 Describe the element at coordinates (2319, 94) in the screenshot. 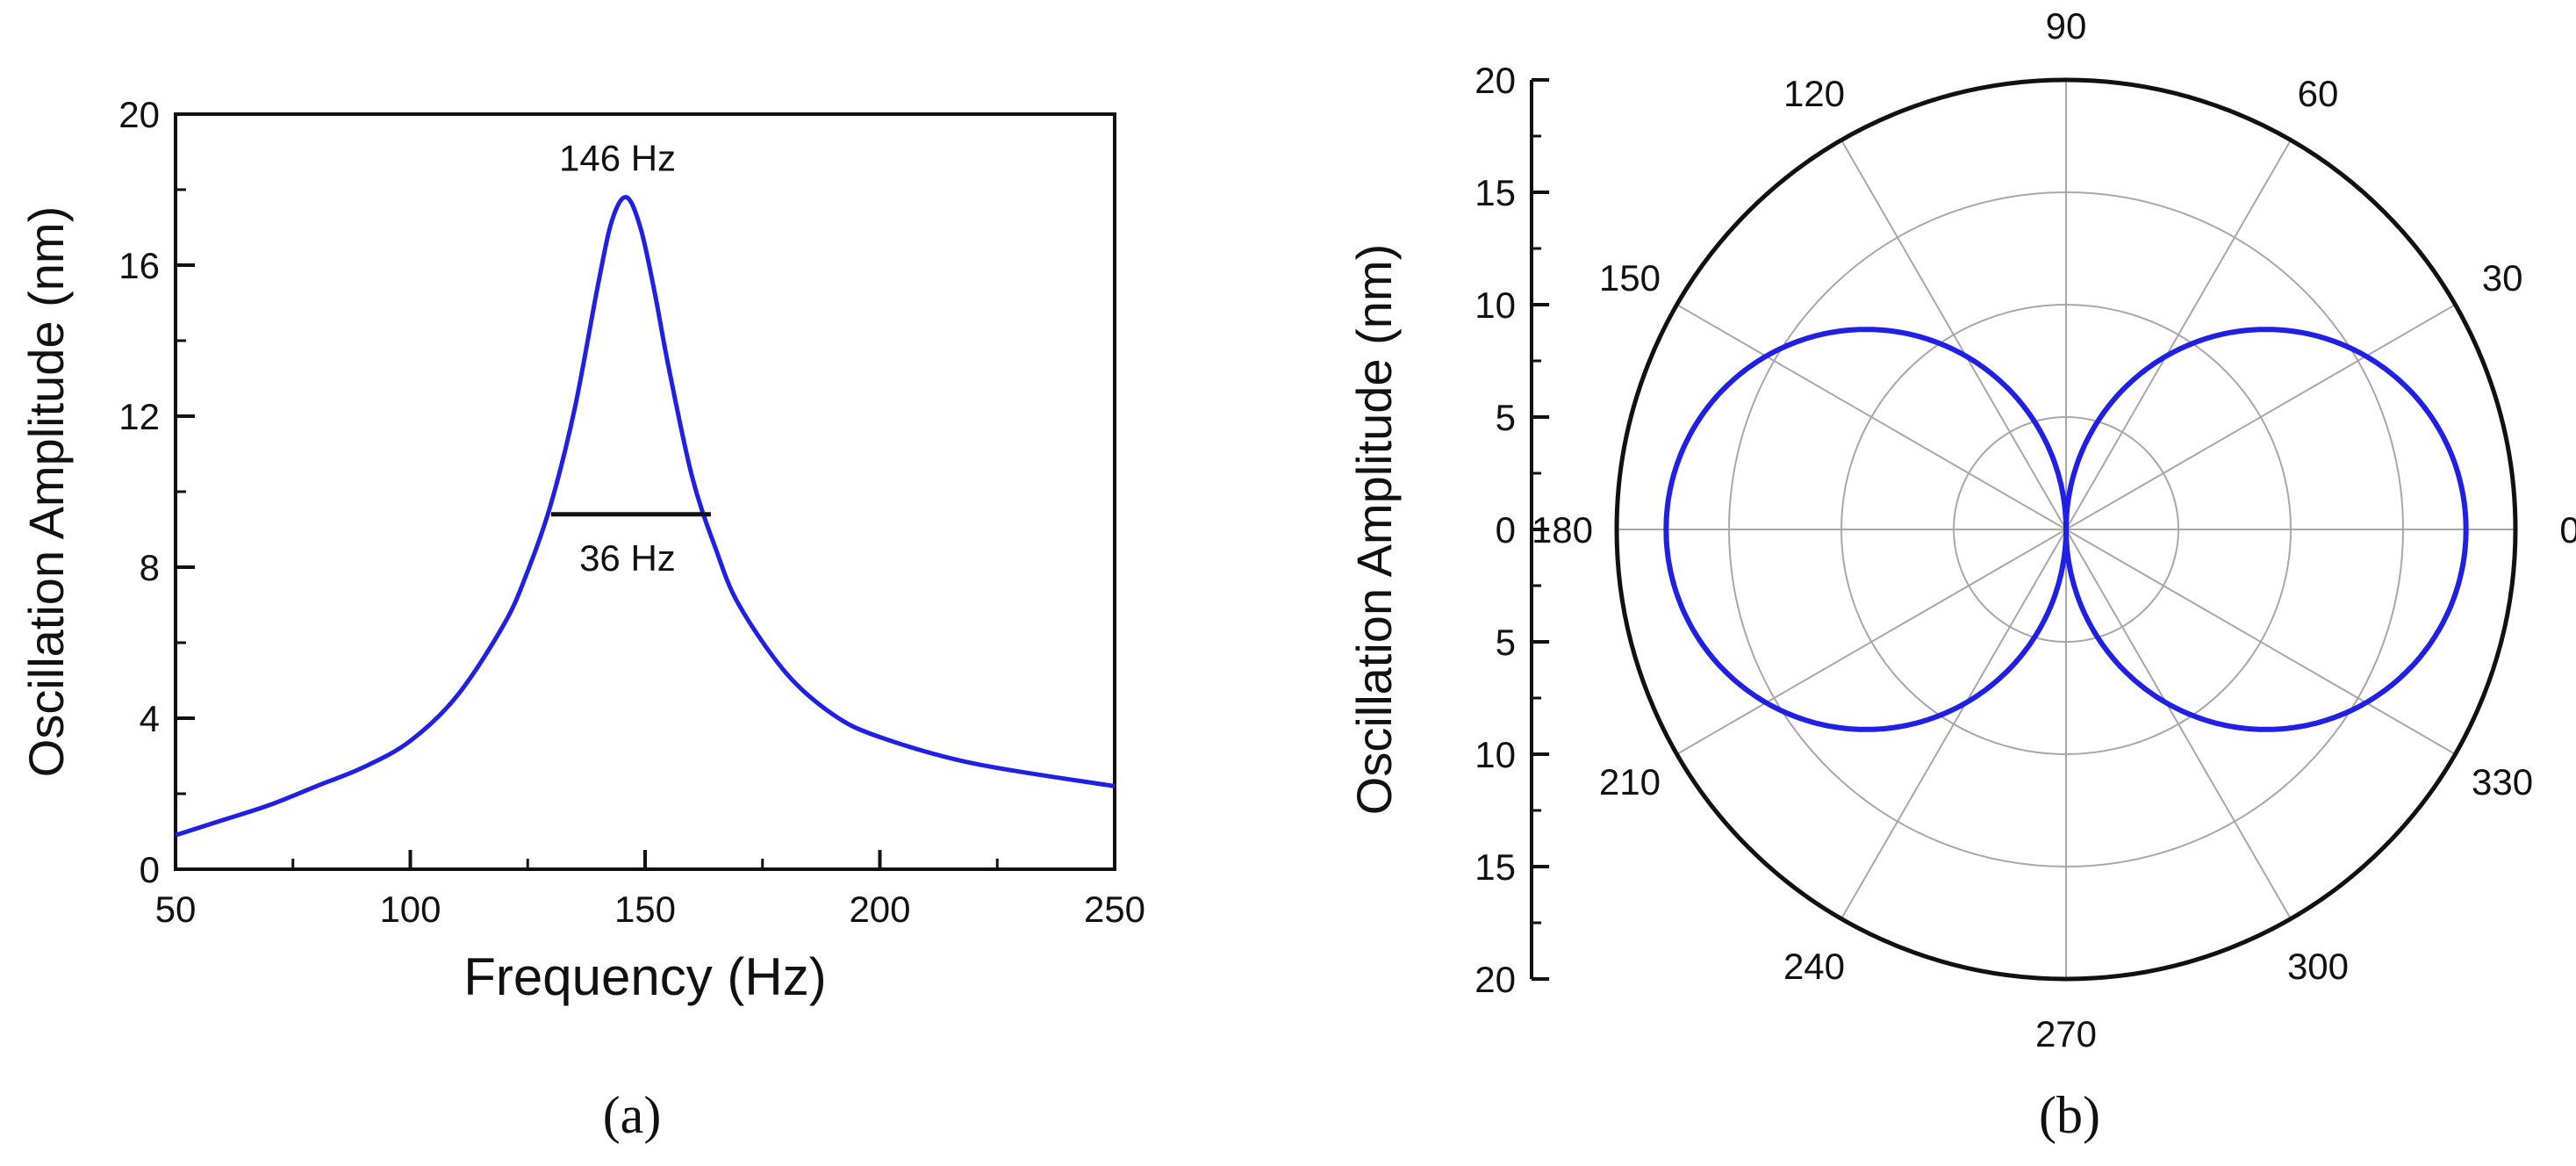

I see `angle-label: 60` at that location.